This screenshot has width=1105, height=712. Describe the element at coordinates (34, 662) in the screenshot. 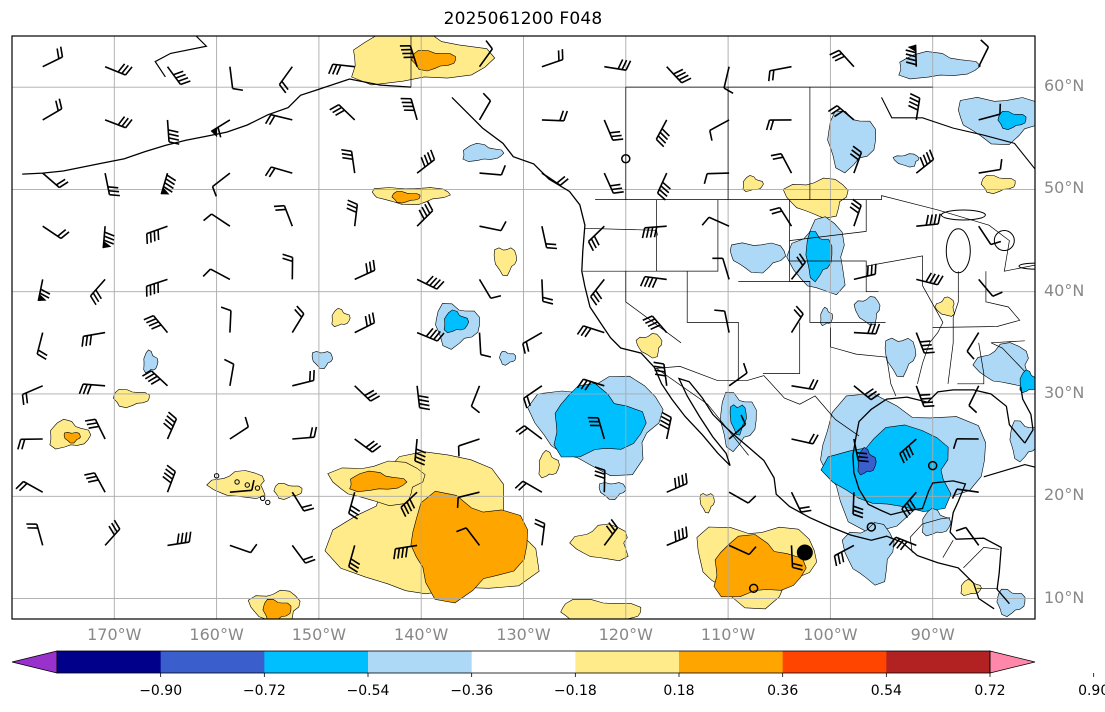

I see `colorbar-extend-low` at that location.